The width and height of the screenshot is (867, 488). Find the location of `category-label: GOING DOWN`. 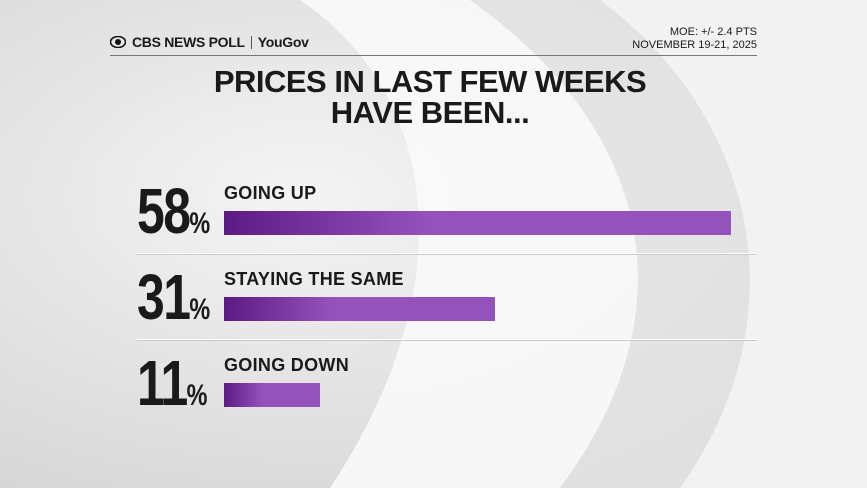

category-label: GOING DOWN is located at coordinates (286, 365).